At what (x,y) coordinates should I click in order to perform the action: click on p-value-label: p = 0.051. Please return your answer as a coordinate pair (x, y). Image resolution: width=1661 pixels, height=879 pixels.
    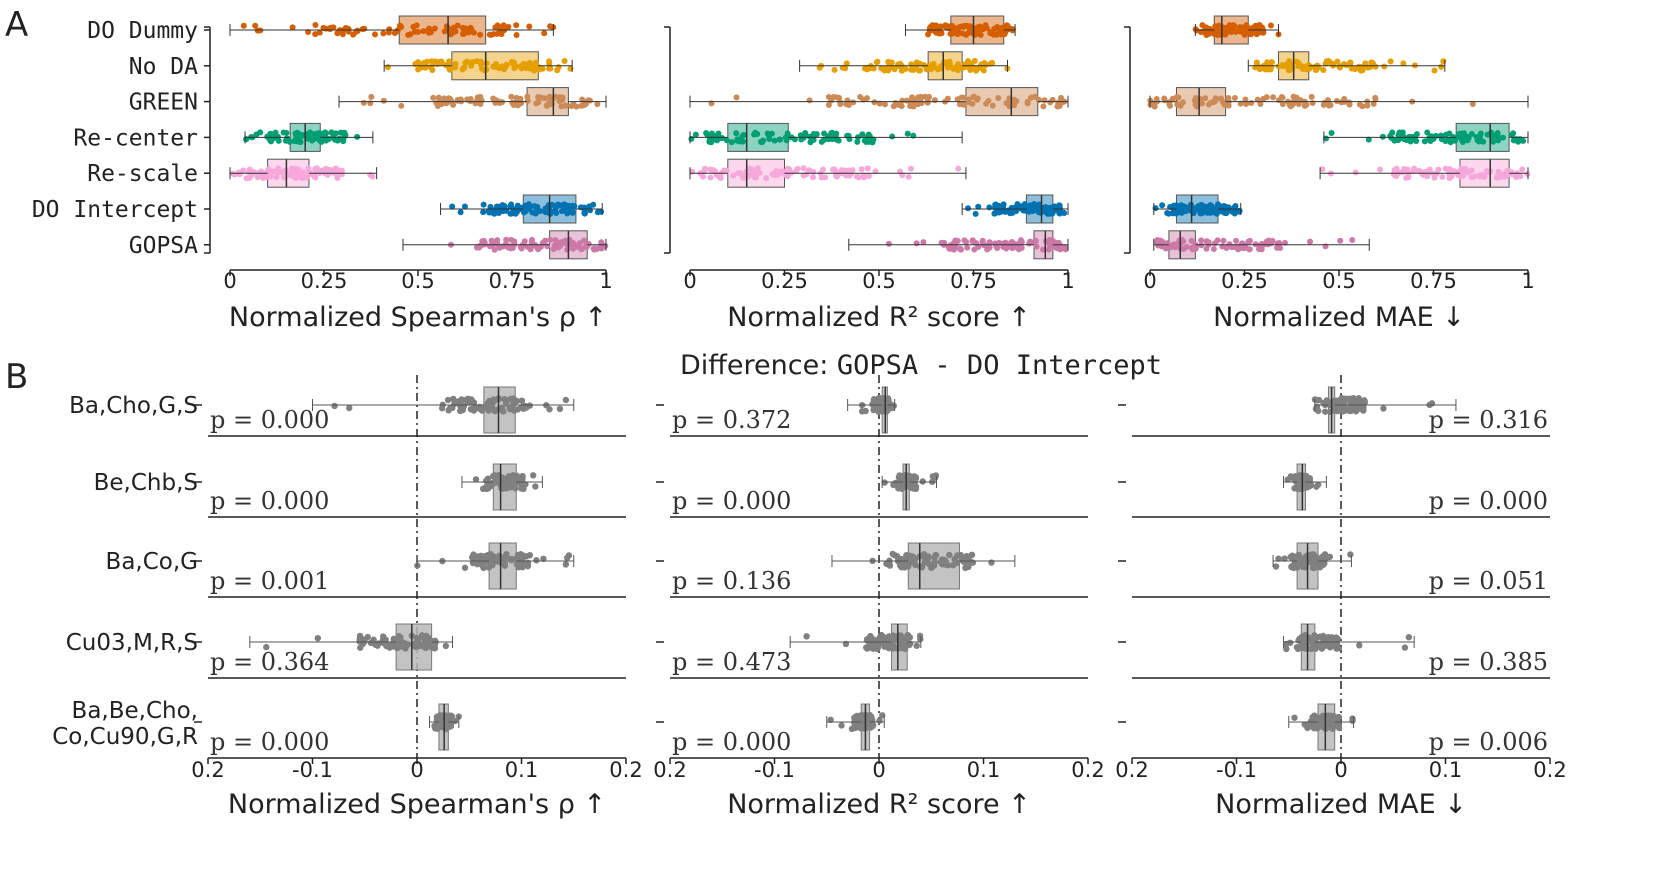
    Looking at the image, I should click on (1488, 581).